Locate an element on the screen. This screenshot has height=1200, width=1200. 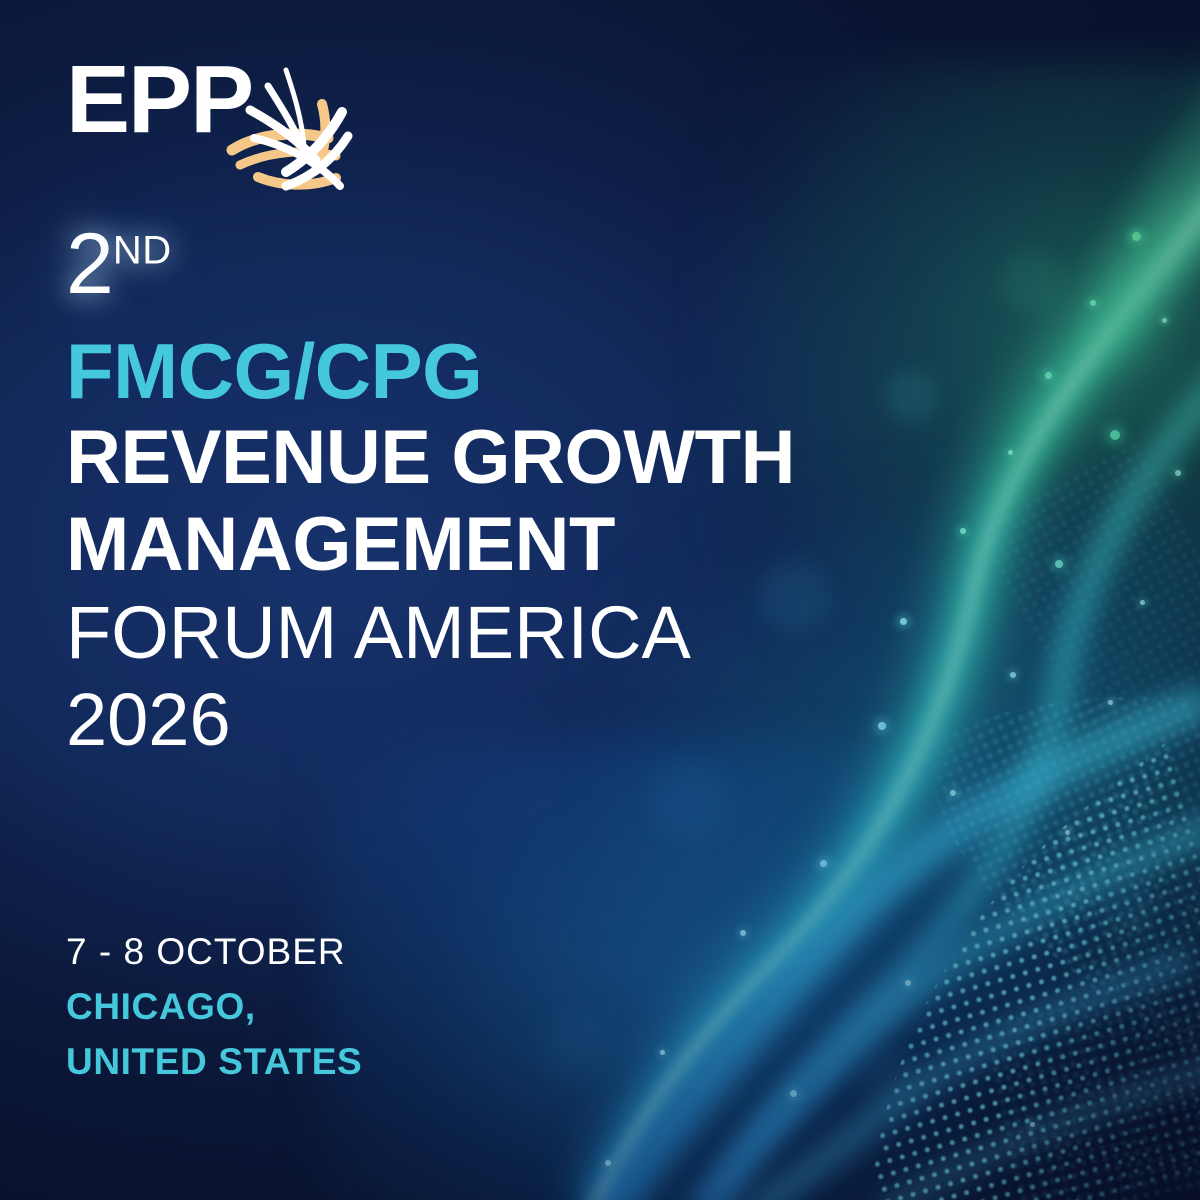
ordinal-suffix: ND is located at coordinates (142, 250).